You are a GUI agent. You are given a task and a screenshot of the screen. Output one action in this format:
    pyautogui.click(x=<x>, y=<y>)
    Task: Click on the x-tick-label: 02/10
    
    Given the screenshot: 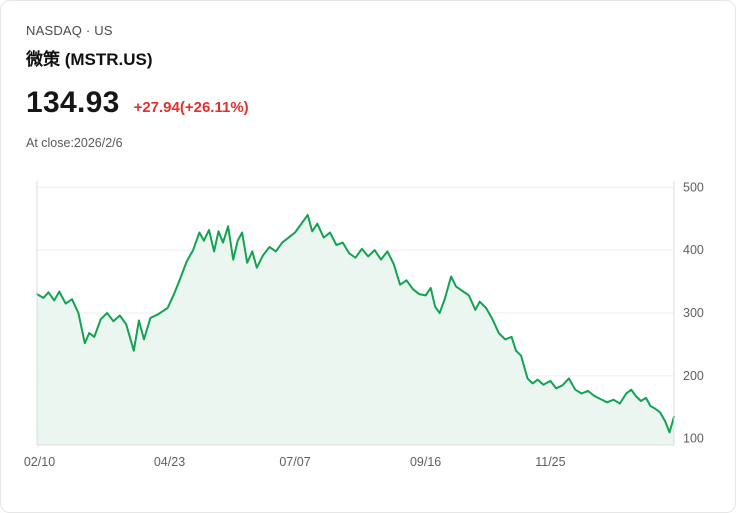 What is the action you would take?
    pyautogui.click(x=39, y=462)
    